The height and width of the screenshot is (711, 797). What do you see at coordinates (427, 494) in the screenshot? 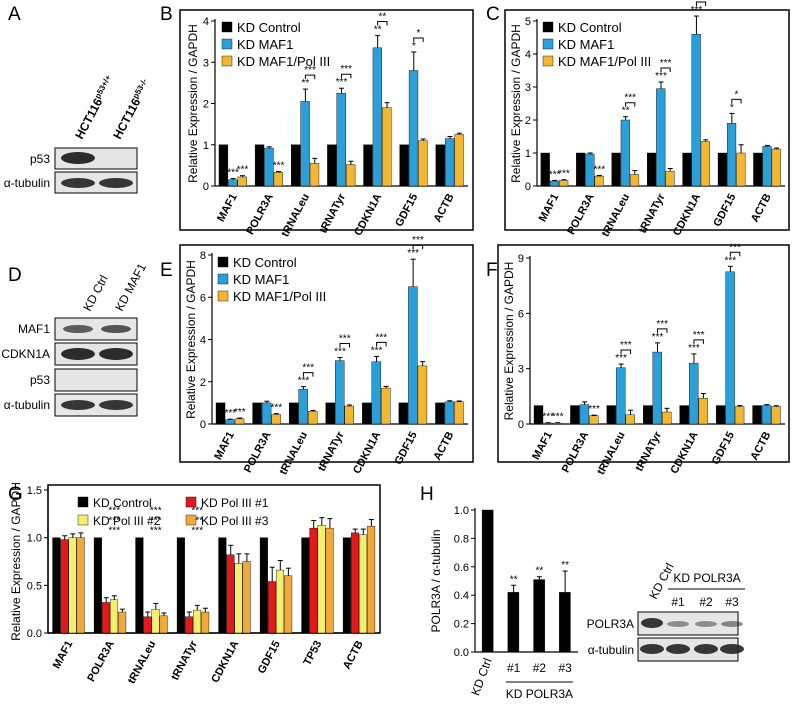
I see `panel-label: H` at bounding box center [427, 494].